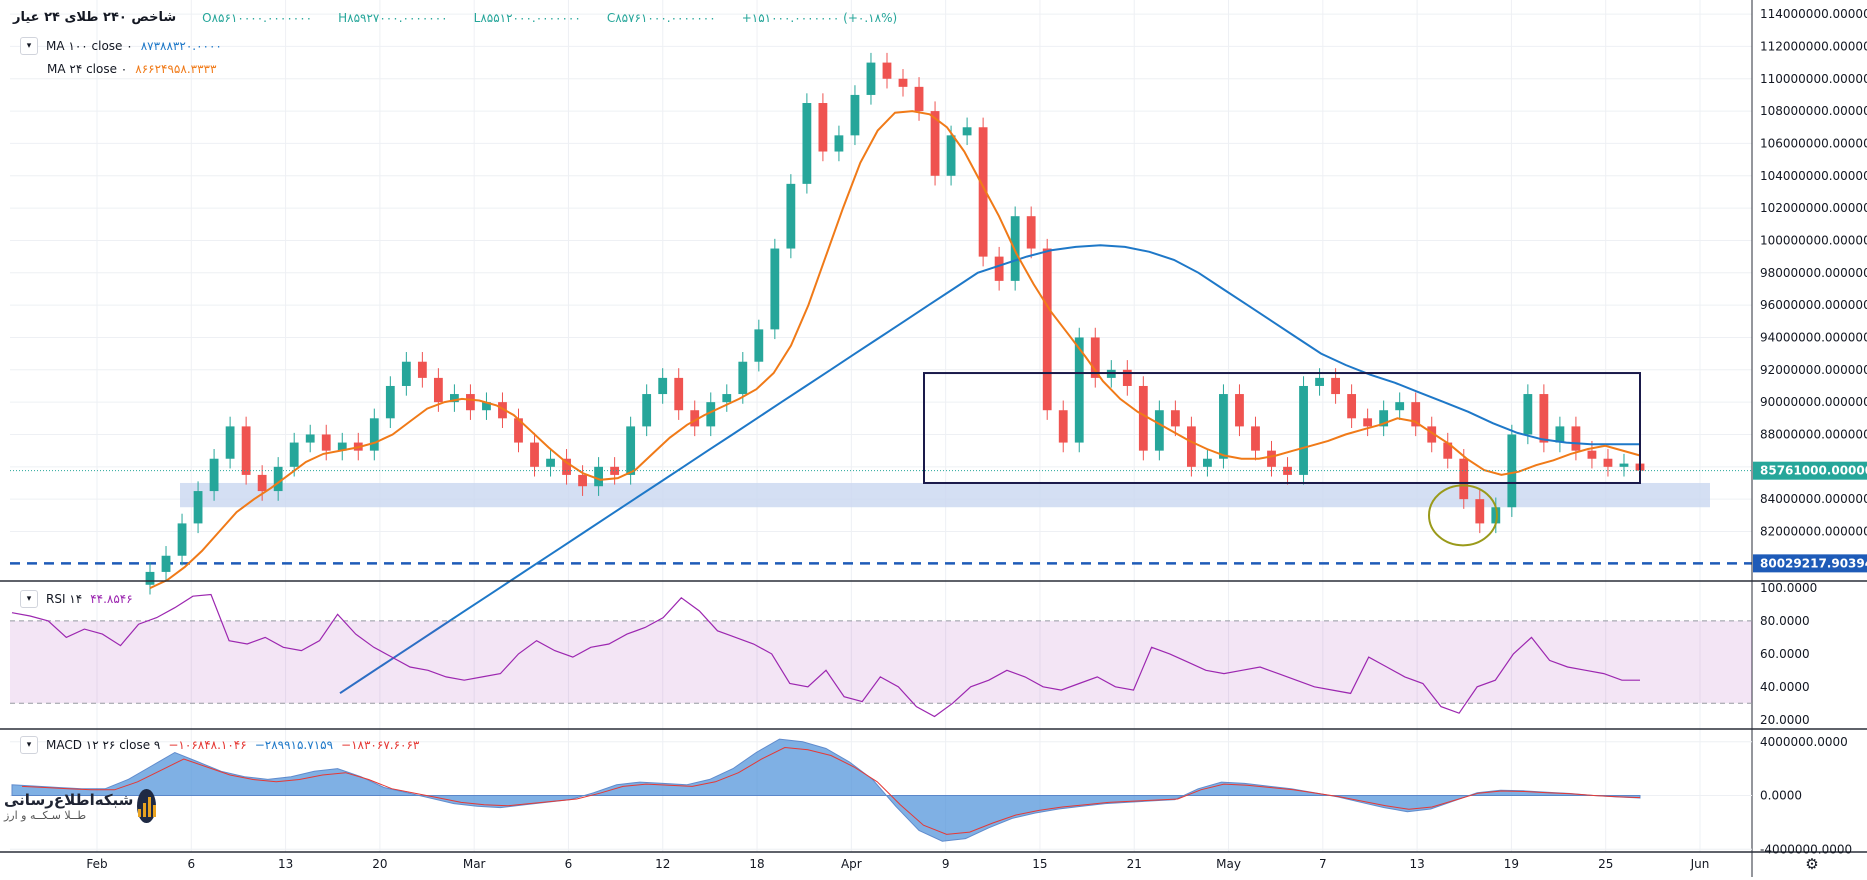 Image resolution: width=1867 pixels, height=880 pixels. I want to click on rsi-tick-label: 20.0000, so click(1785, 720).